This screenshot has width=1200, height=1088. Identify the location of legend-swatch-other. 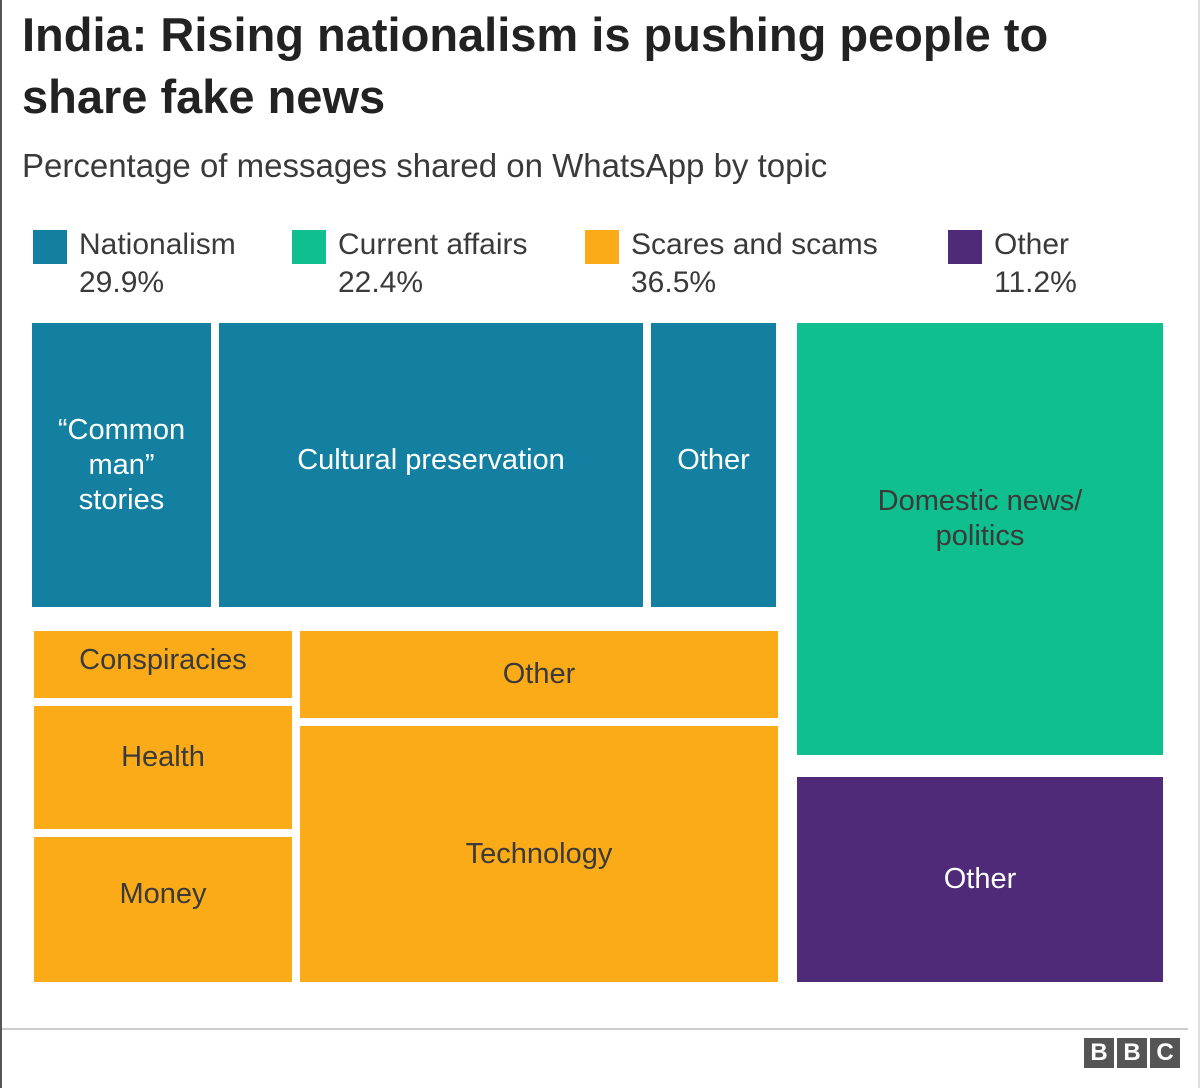
(965, 247).